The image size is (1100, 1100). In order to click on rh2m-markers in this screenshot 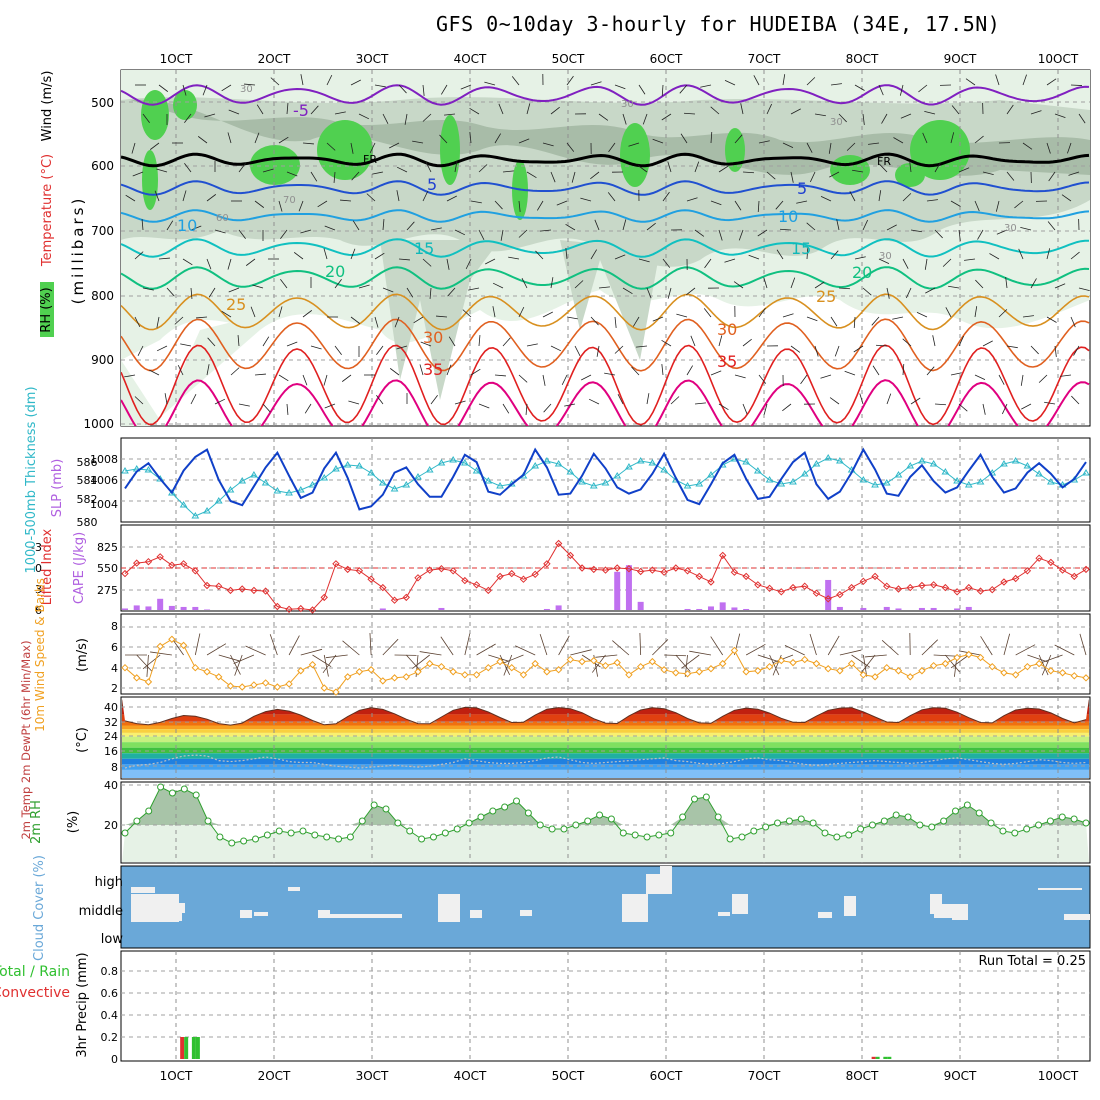, I will do `click(605, 815)`.